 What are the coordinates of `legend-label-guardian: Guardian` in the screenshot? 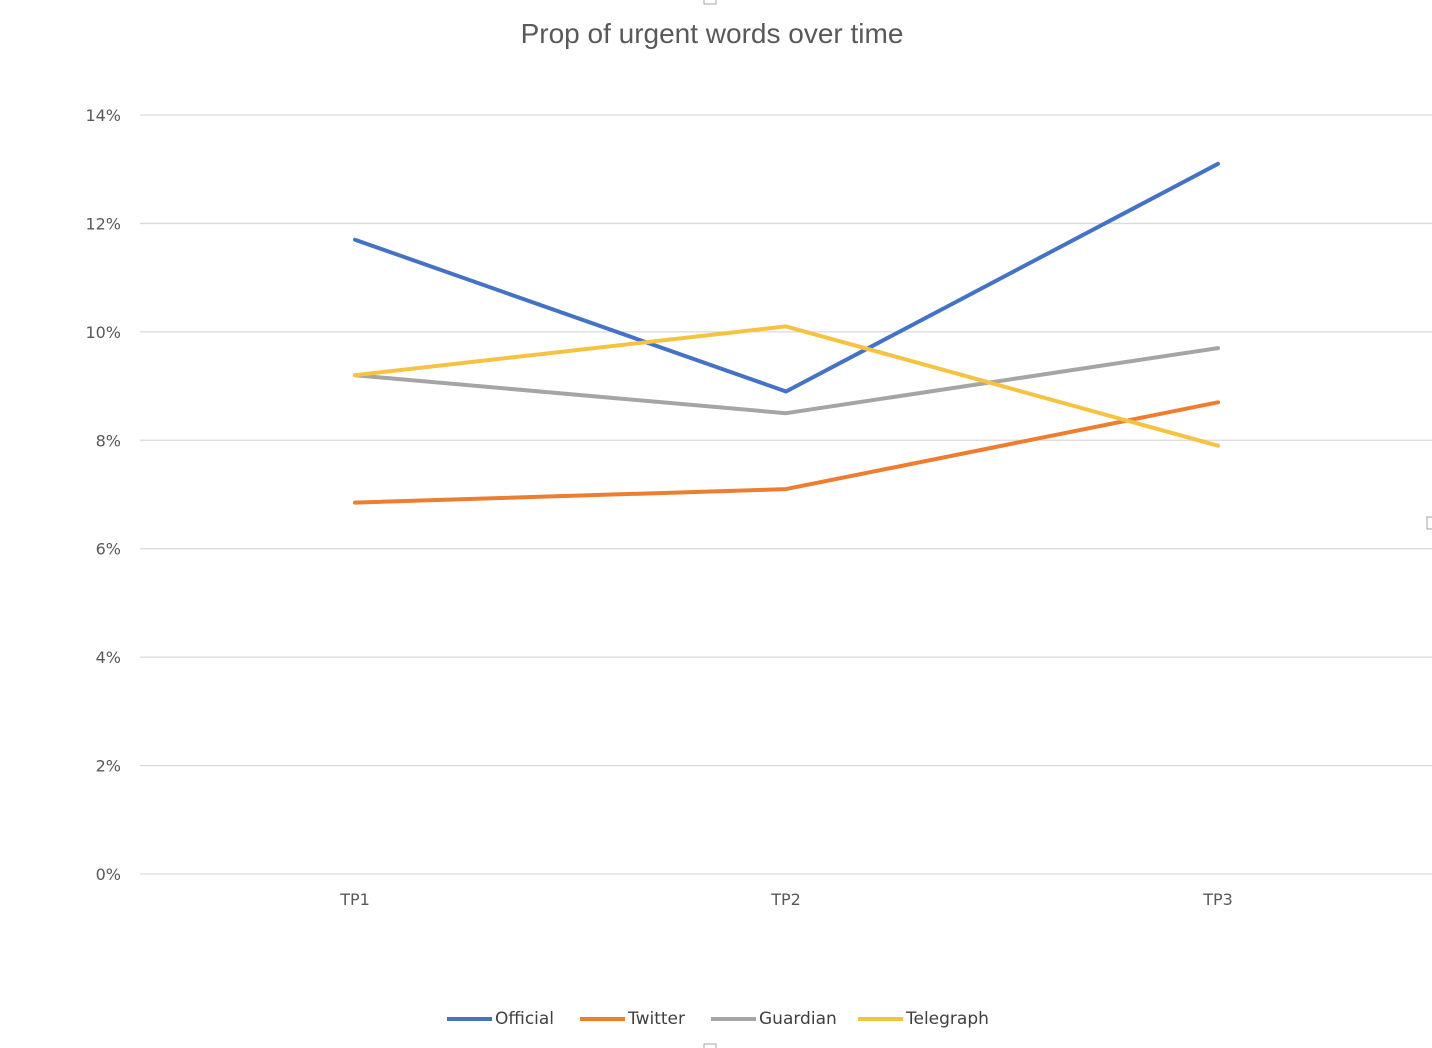 It's located at (798, 1019).